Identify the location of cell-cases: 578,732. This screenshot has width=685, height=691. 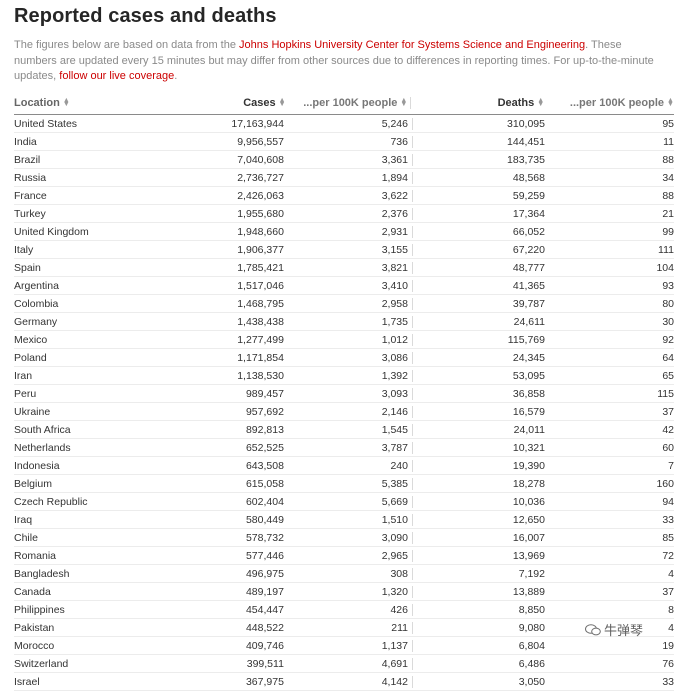
(264, 537).